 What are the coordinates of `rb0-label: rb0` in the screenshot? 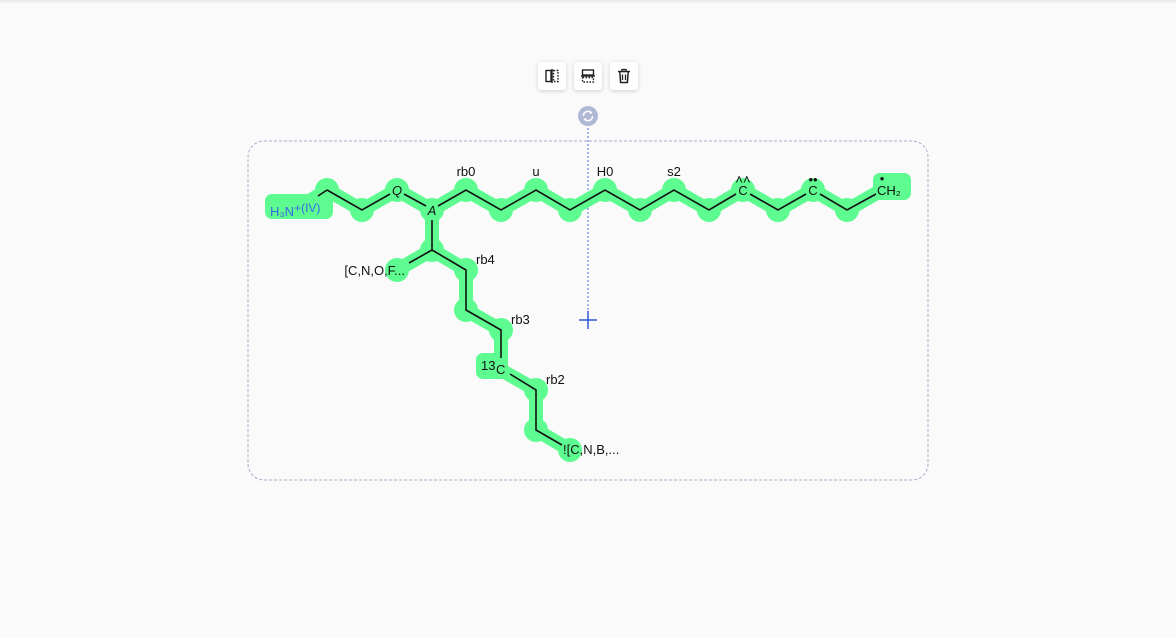 It's located at (466, 171).